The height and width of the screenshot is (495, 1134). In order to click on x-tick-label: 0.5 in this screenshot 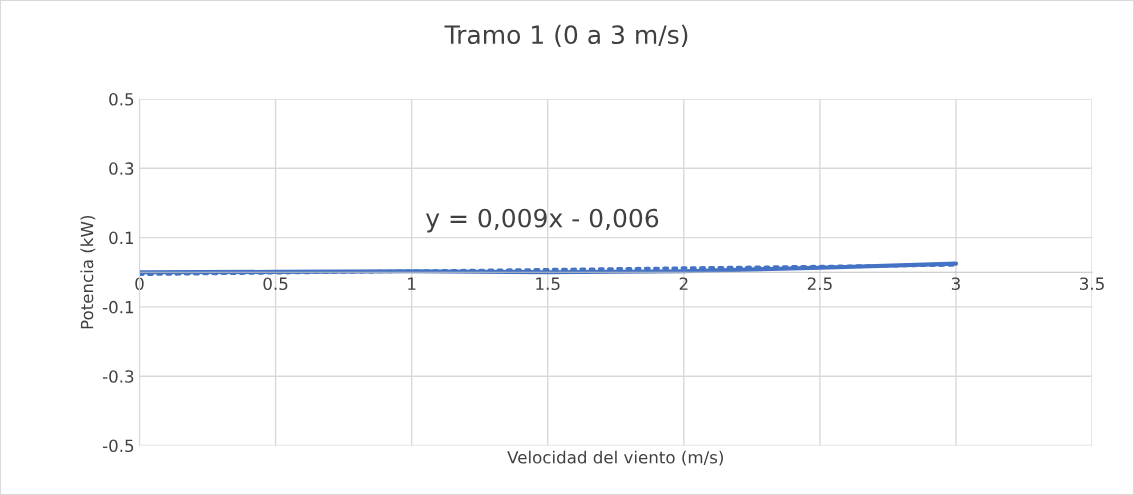, I will do `click(275, 284)`.